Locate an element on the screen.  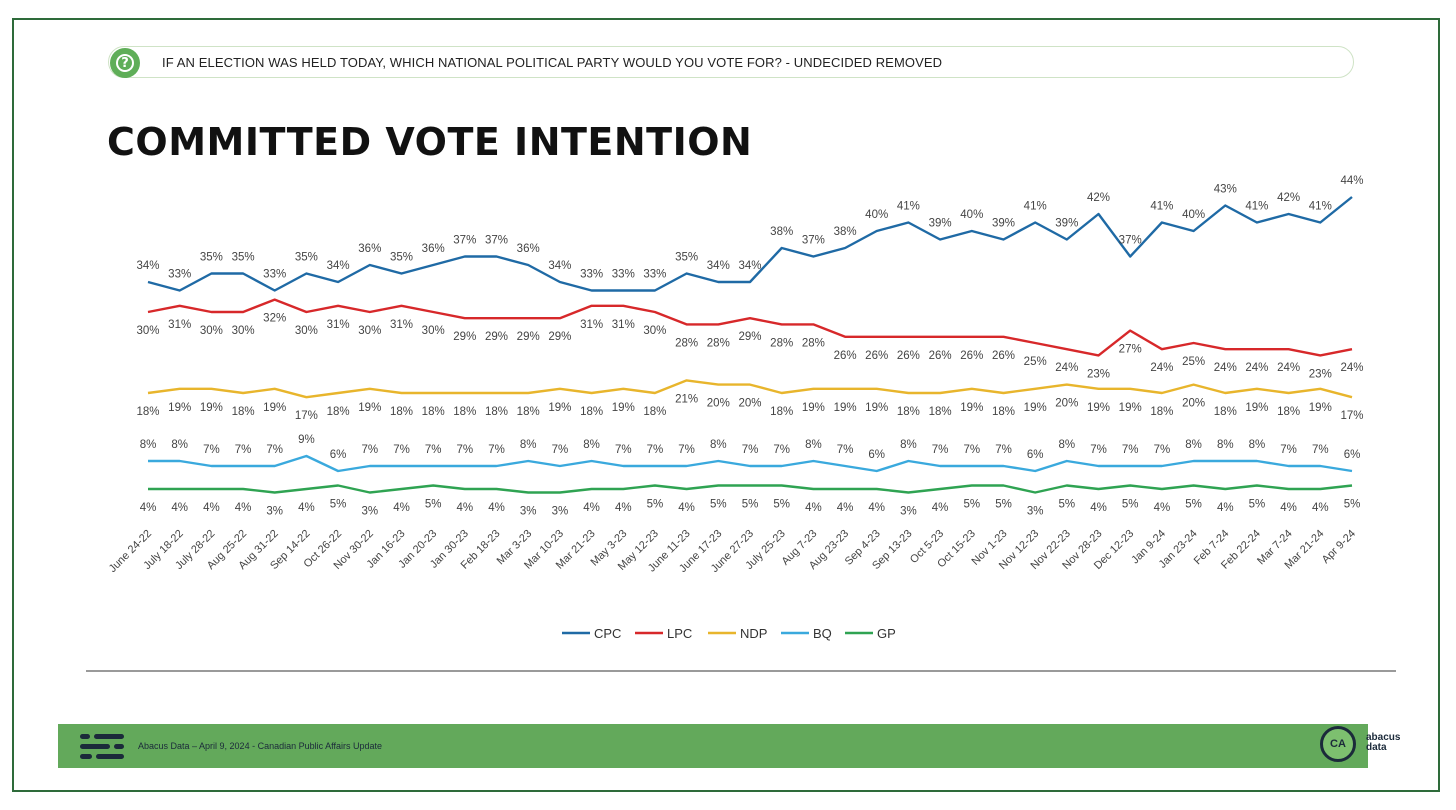
data-label-bq: 6% is located at coordinates (1352, 455).